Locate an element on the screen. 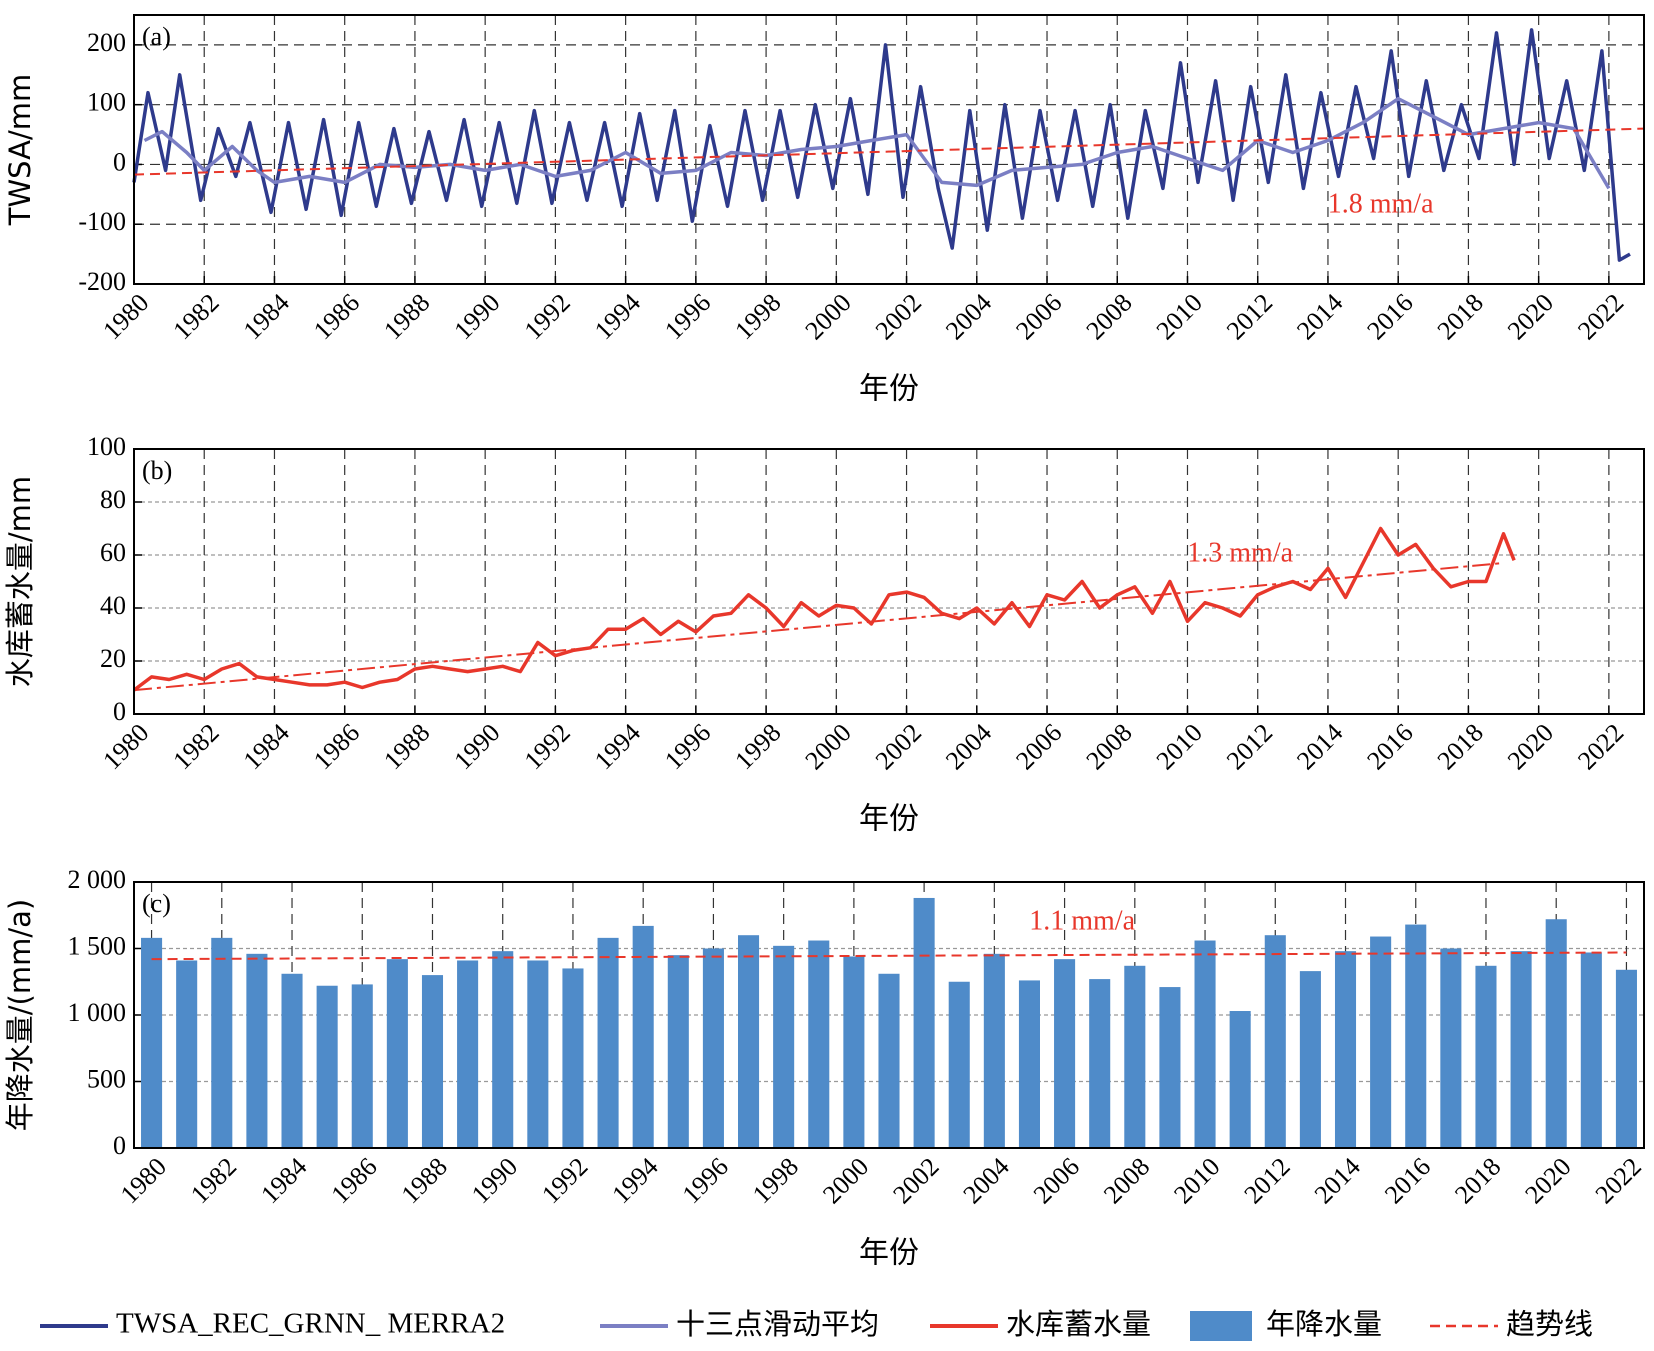  trend-line is located at coordinates (889, 151).